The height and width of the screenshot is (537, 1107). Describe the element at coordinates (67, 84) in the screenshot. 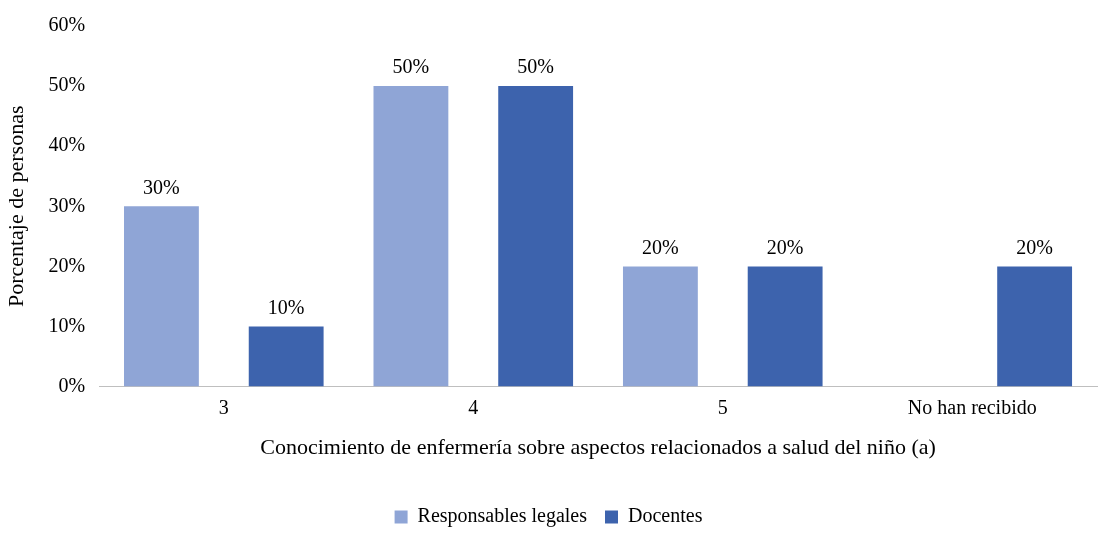

I see `y-tick-label: 50%` at that location.